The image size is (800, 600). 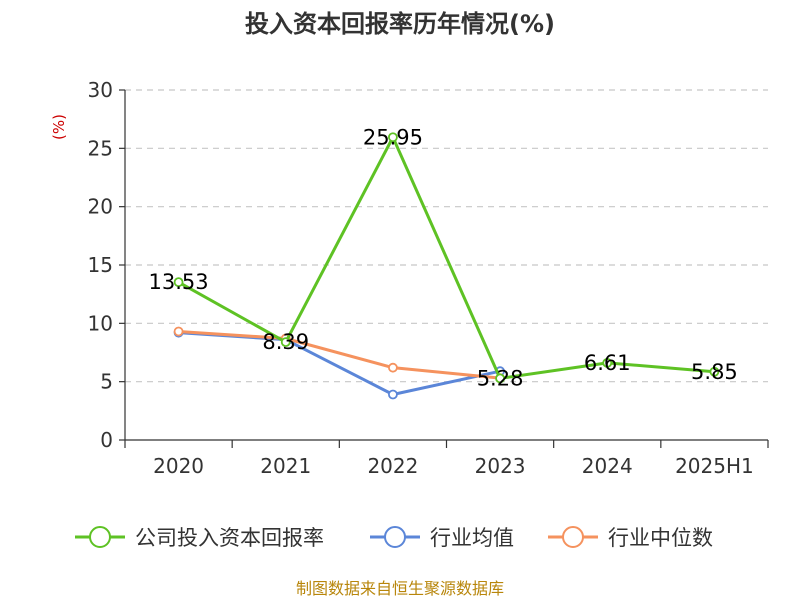 What do you see at coordinates (660, 538) in the screenshot?
I see `legend-label: 行业中位数` at bounding box center [660, 538].